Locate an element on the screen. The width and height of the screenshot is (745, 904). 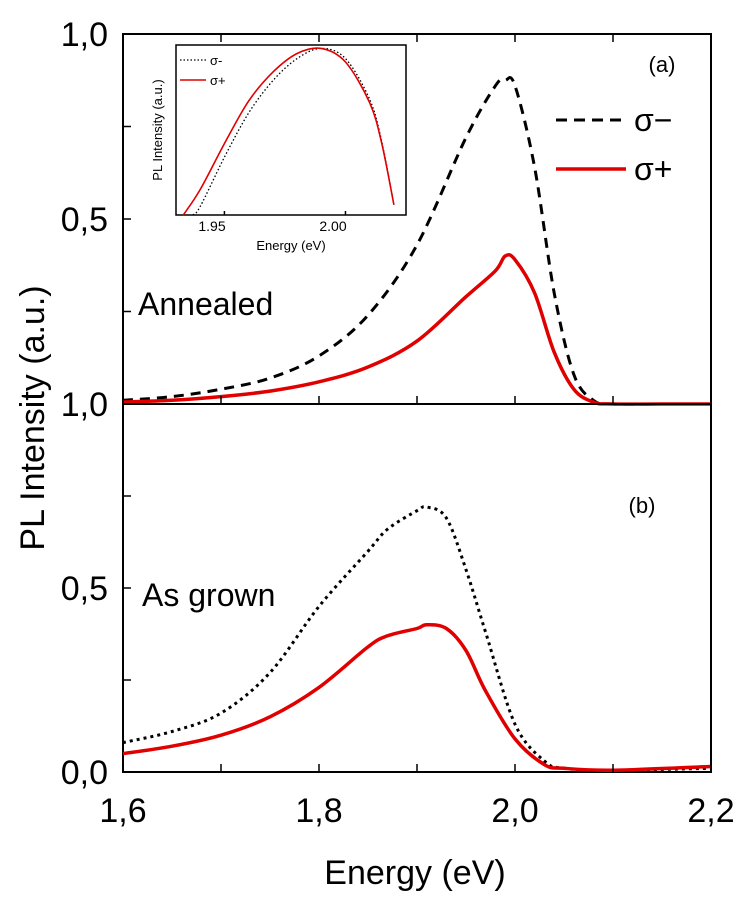
panel-b-annotation: As grown is located at coordinates (208, 595).